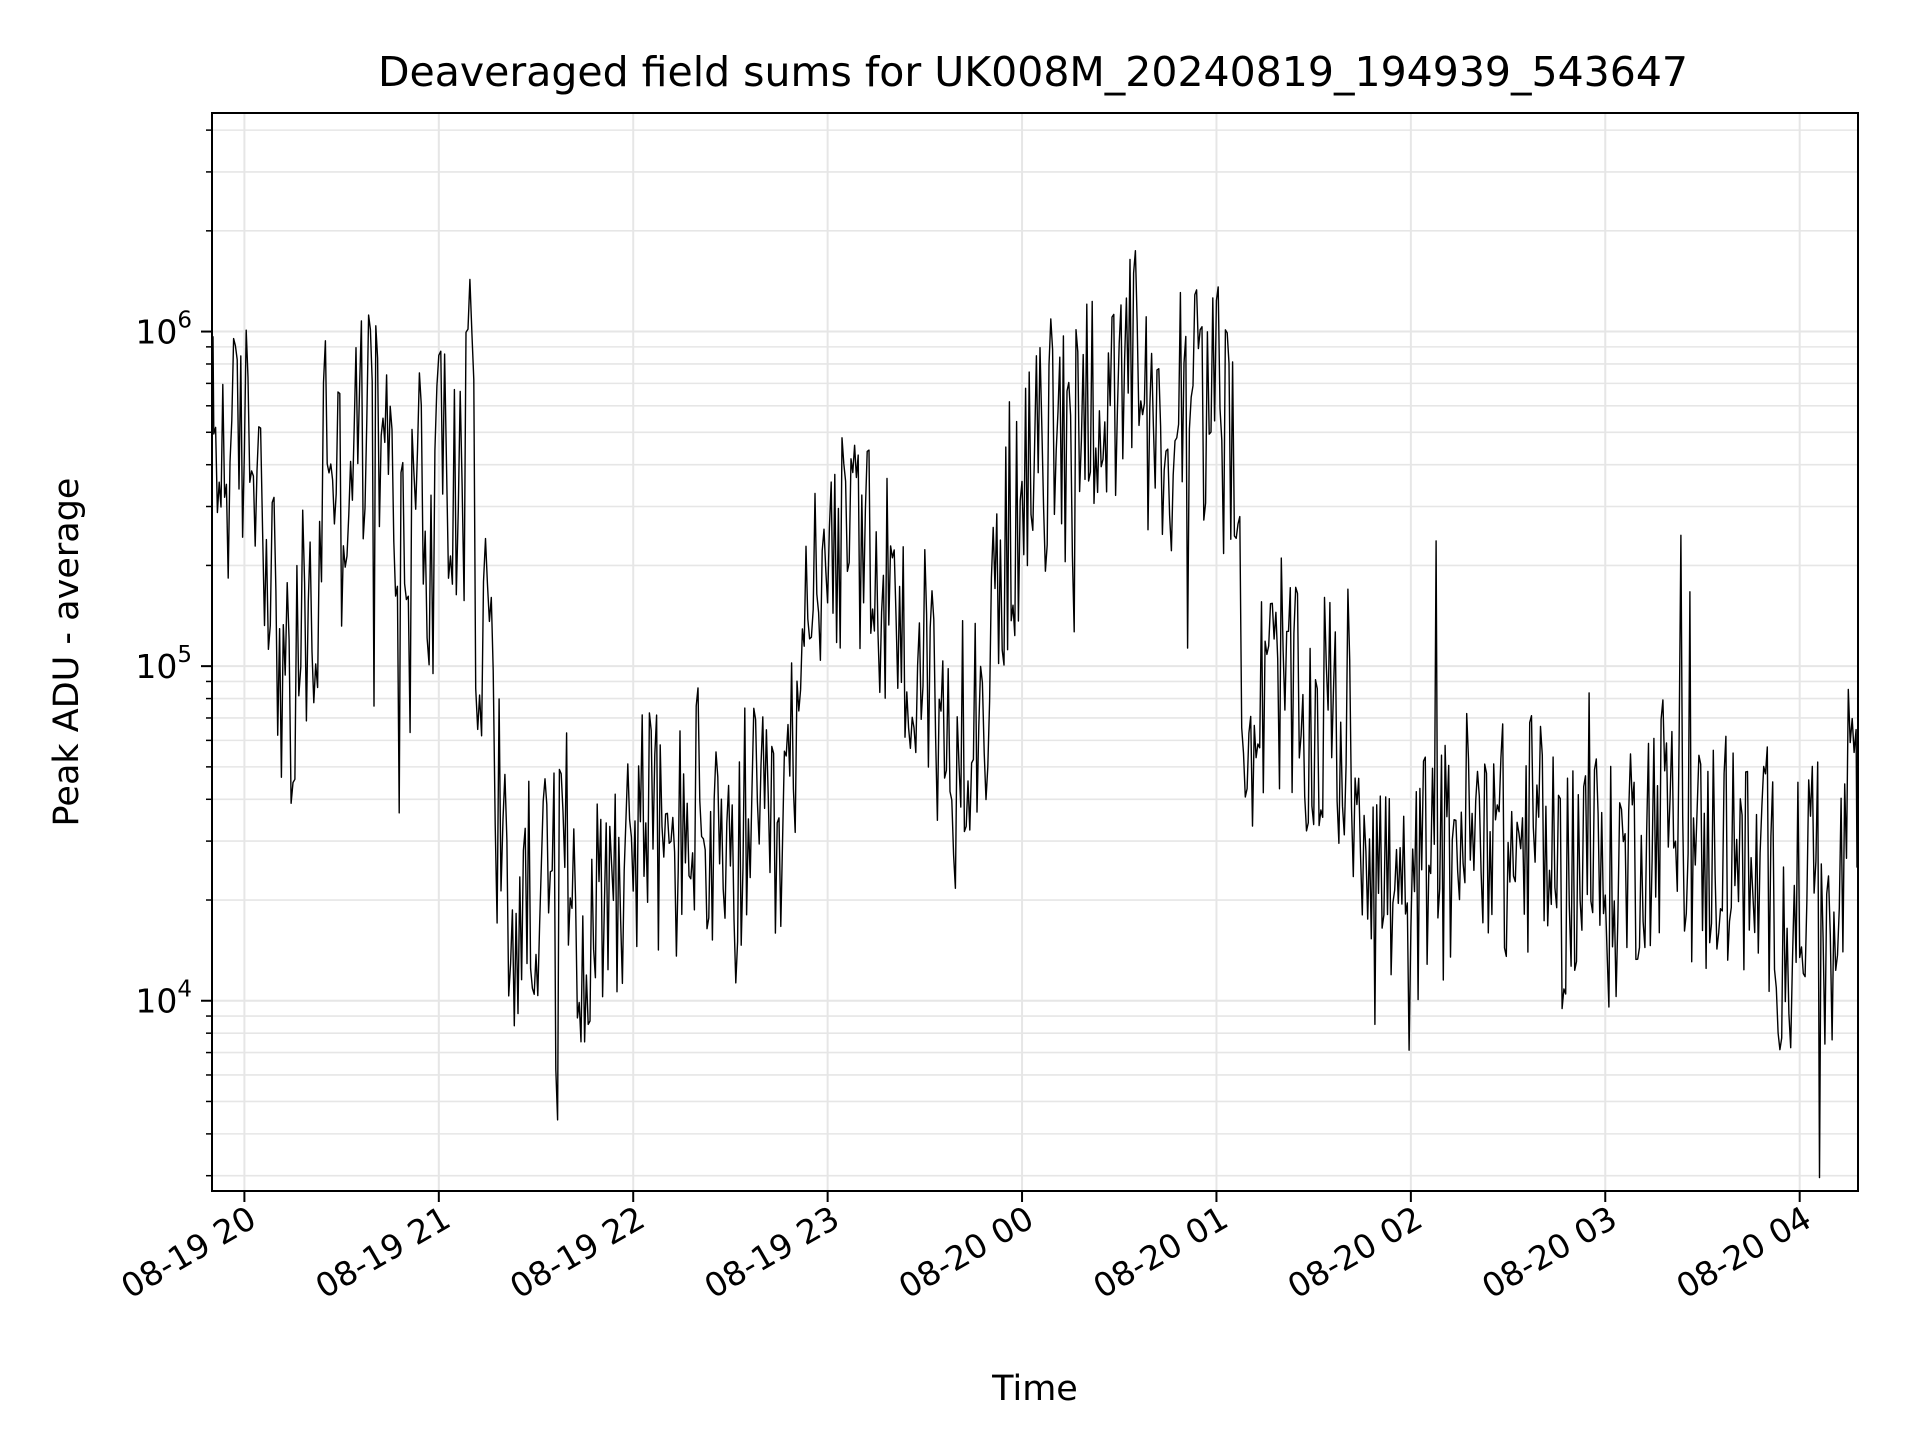  What do you see at coordinates (184, 655) in the screenshot?
I see `y-tick-exponent: 5` at bounding box center [184, 655].